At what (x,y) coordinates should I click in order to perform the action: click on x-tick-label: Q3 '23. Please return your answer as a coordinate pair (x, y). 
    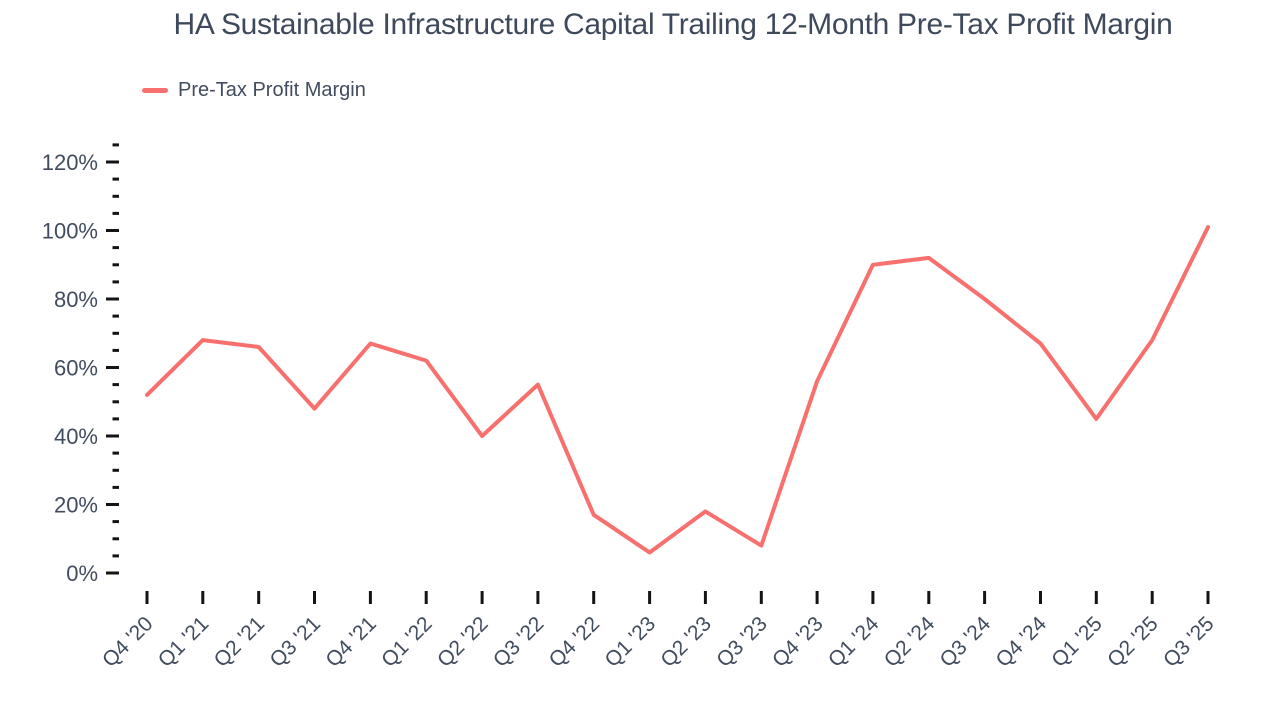
    Looking at the image, I should click on (742, 642).